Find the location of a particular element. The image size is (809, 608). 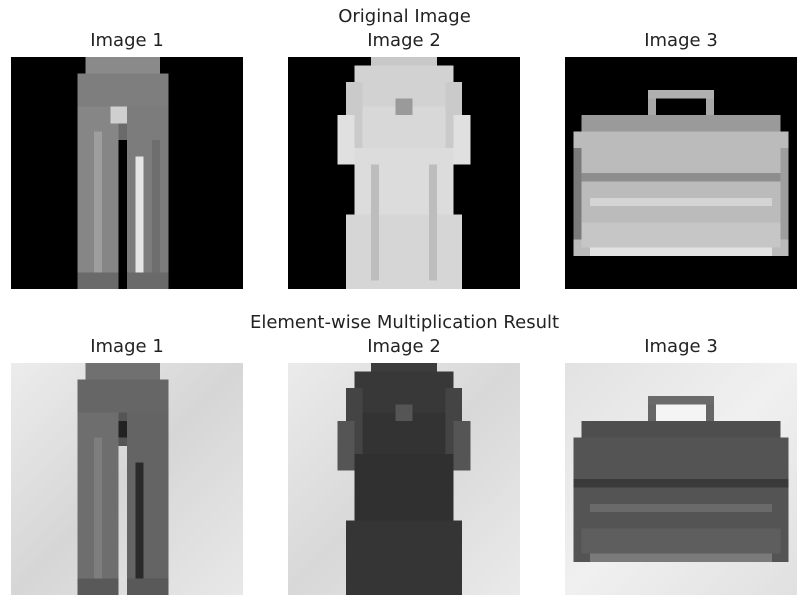

panel-original-1: Image 1 is located at coordinates (127, 160).